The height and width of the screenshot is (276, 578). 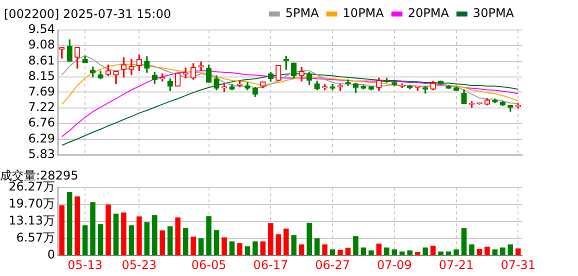 I want to click on y-tick-label: 9.08, so click(x=41, y=45).